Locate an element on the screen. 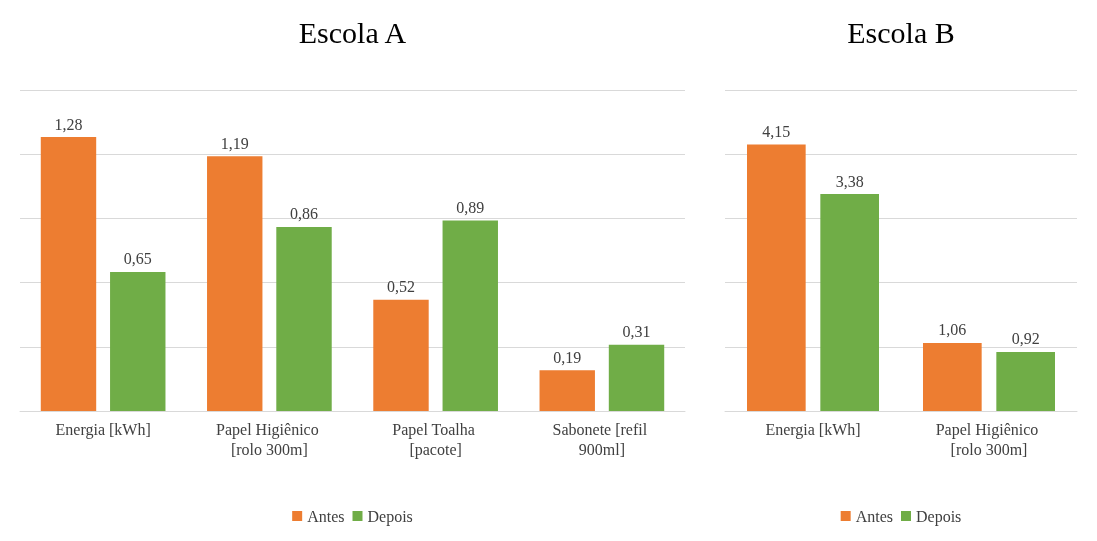 The width and height of the screenshot is (1097, 541). data-label: 1,28 is located at coordinates (68, 124).